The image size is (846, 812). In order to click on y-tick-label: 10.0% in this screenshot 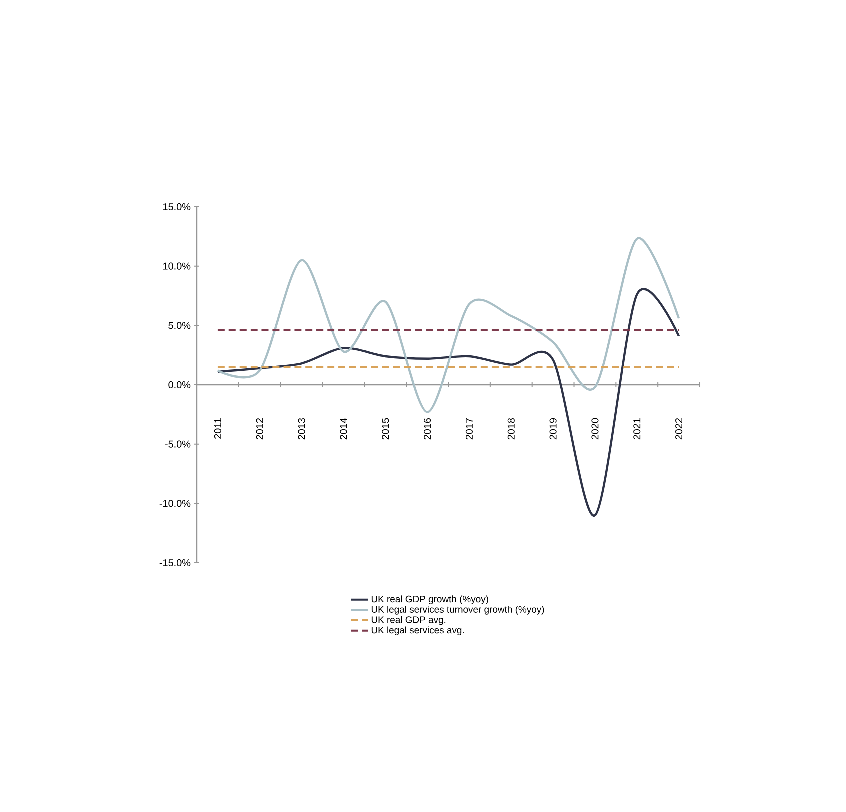, I will do `click(177, 266)`.